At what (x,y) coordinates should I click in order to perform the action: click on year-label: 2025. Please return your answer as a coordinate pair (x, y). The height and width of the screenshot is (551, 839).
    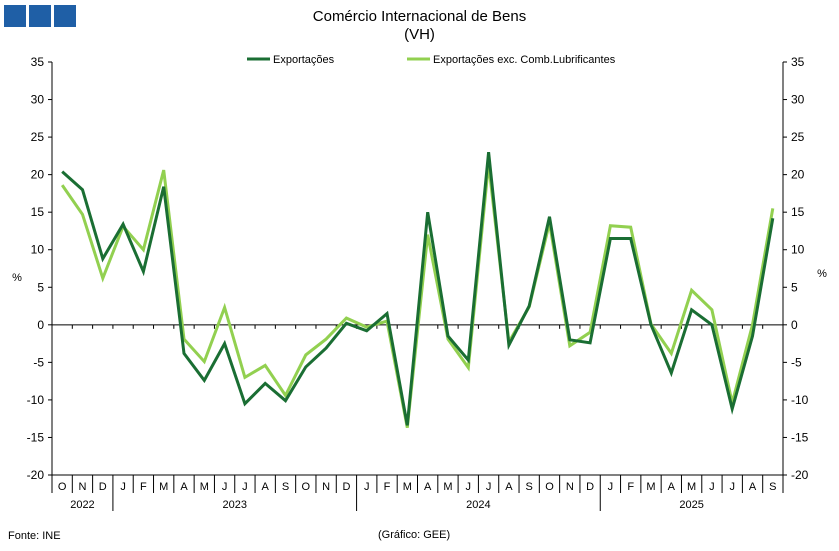
    Looking at the image, I should click on (691, 505).